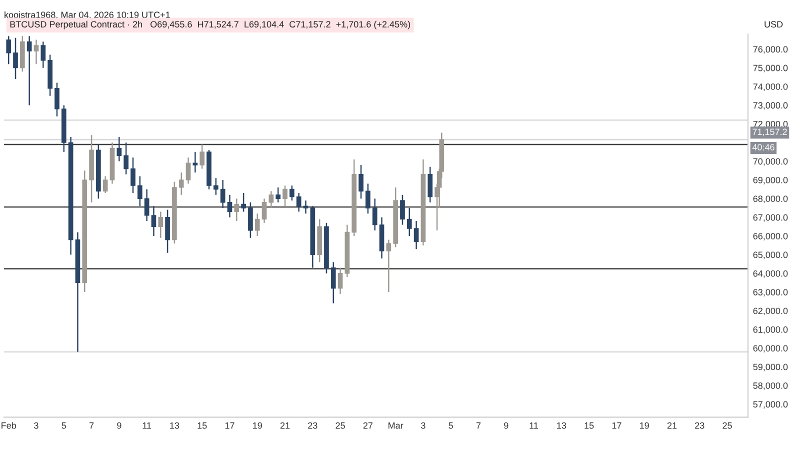 The width and height of the screenshot is (800, 456). Describe the element at coordinates (770, 236) in the screenshot. I see `y-tick-label: 66,000.0` at that location.